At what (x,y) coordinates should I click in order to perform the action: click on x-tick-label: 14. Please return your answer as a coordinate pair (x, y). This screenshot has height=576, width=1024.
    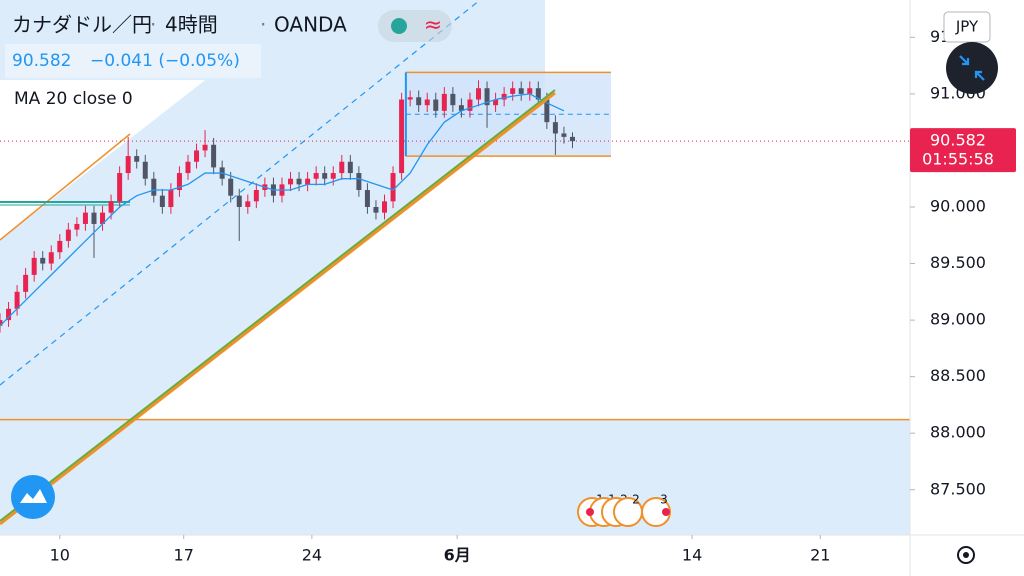
    Looking at the image, I should click on (692, 555).